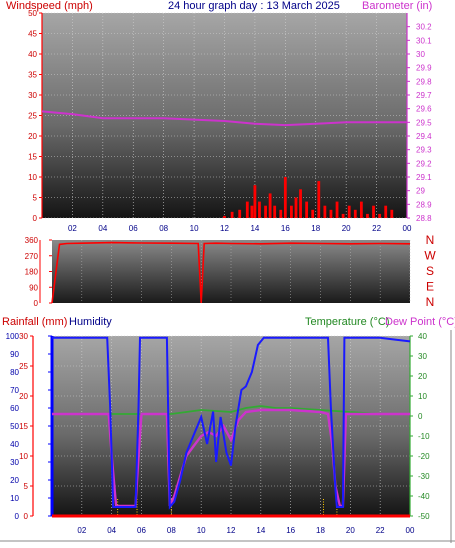  Describe the element at coordinates (285, 228) in the screenshot. I see `x-tick-label: 16` at that location.